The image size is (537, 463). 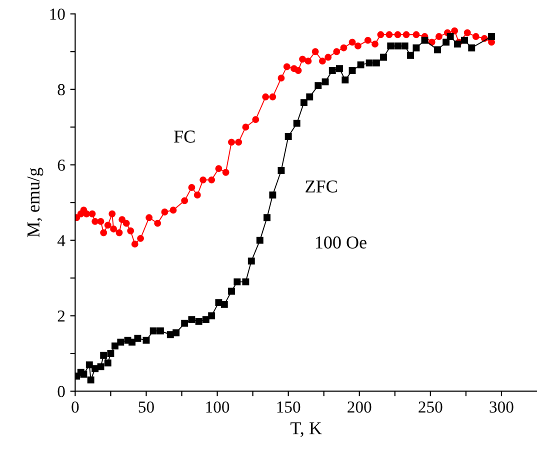 What do you see at coordinates (61, 240) in the screenshot?
I see `y-tick-label: 4` at bounding box center [61, 240].